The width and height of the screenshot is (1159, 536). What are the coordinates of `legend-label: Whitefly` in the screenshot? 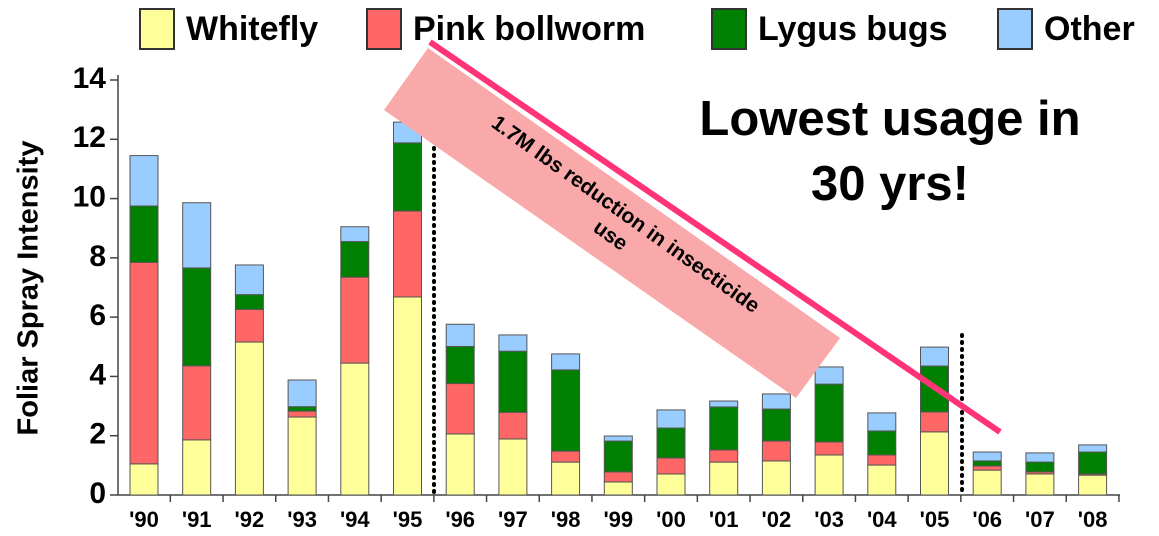 It's located at (252, 29).